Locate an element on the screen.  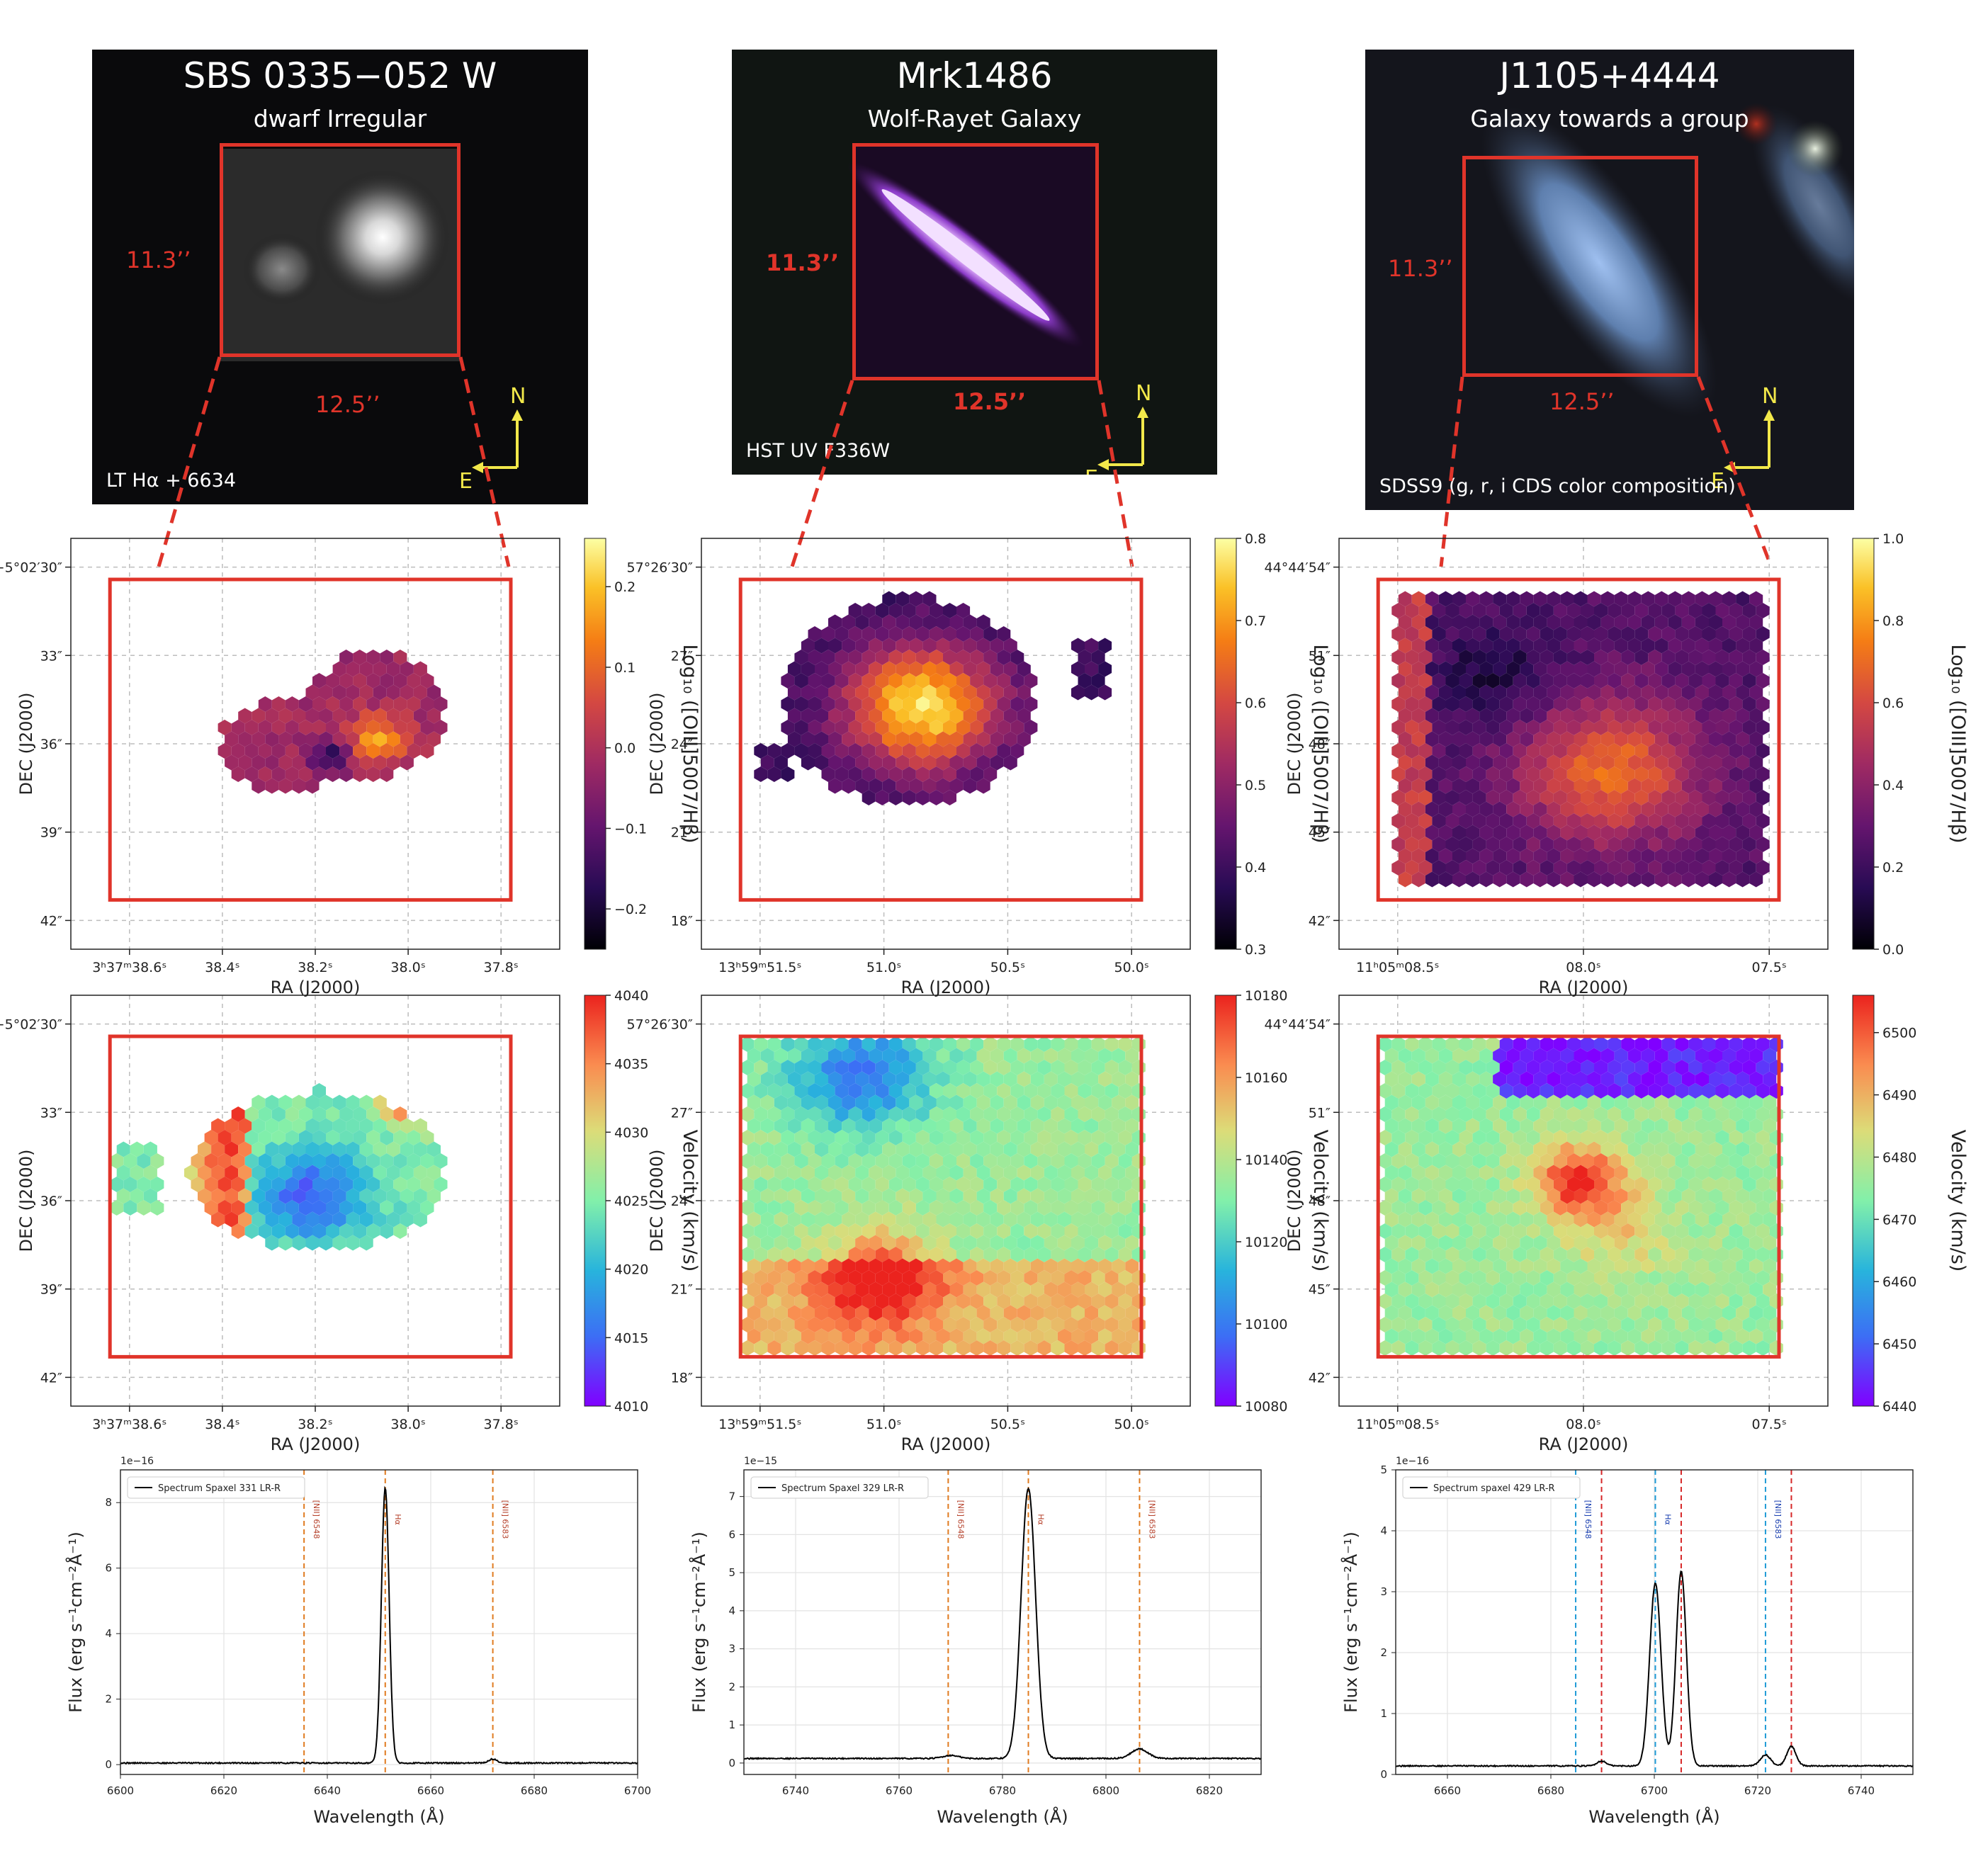
y-tick-label: 18″ is located at coordinates (682, 921).